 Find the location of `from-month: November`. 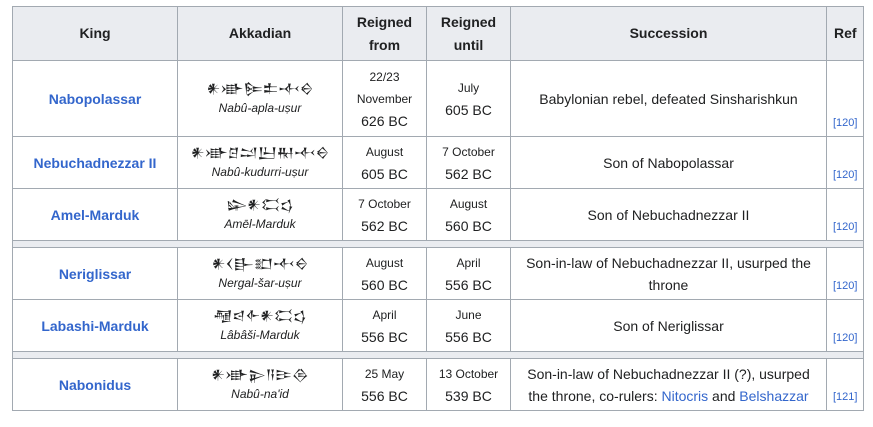

from-month: November is located at coordinates (384, 98).